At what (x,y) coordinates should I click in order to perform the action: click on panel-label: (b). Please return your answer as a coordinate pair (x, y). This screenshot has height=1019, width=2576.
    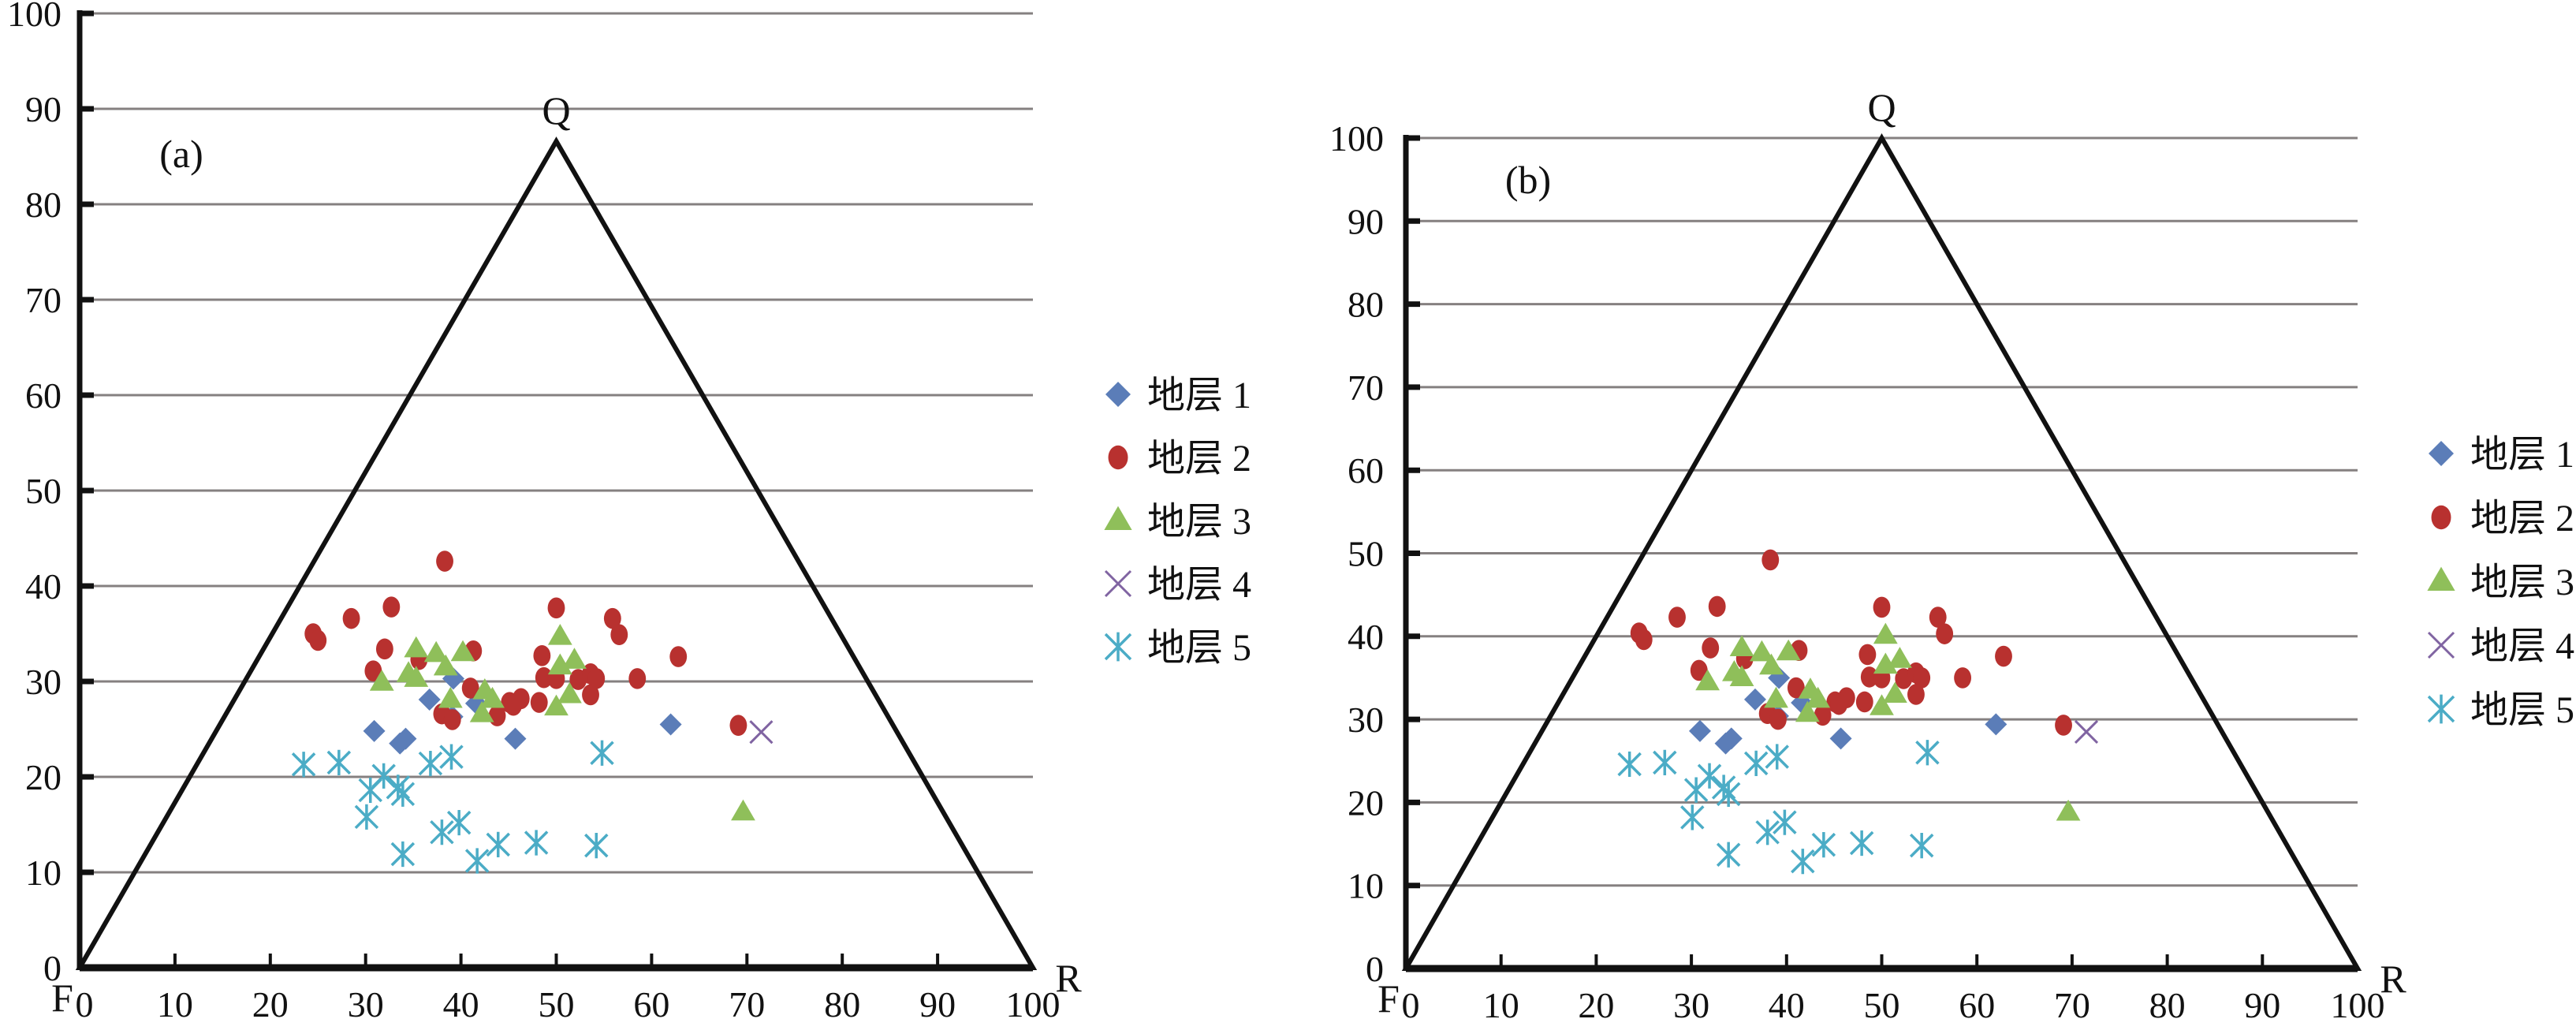
    Looking at the image, I should click on (1528, 180).